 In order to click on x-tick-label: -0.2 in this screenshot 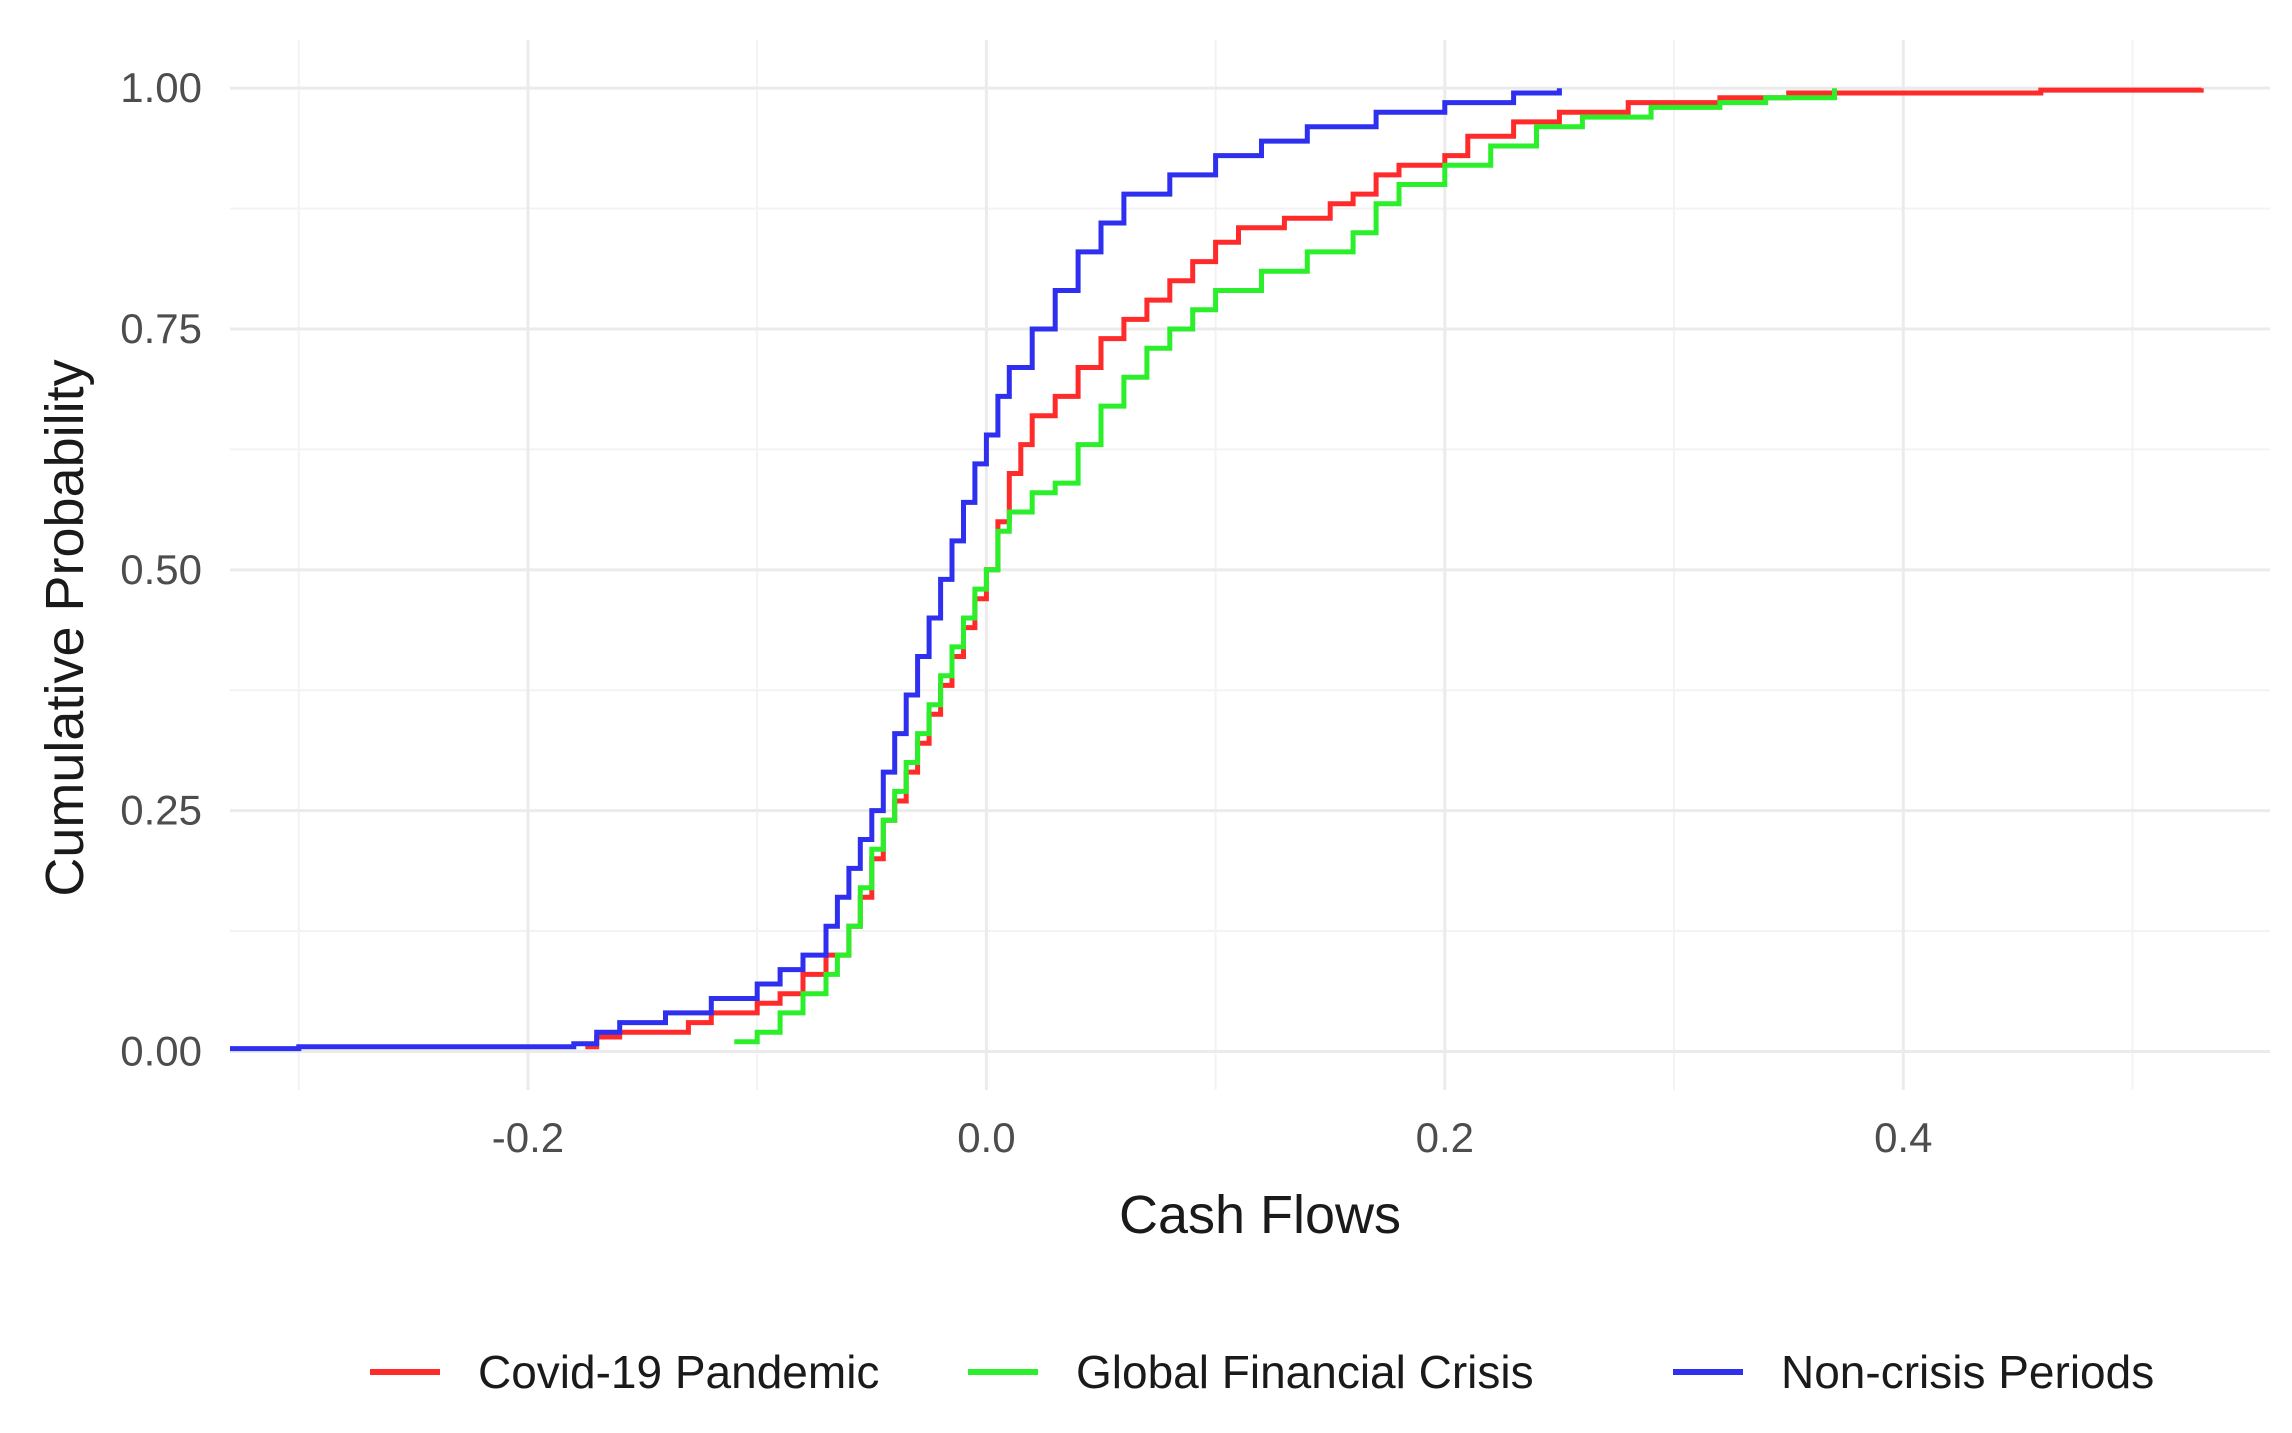, I will do `click(528, 1137)`.